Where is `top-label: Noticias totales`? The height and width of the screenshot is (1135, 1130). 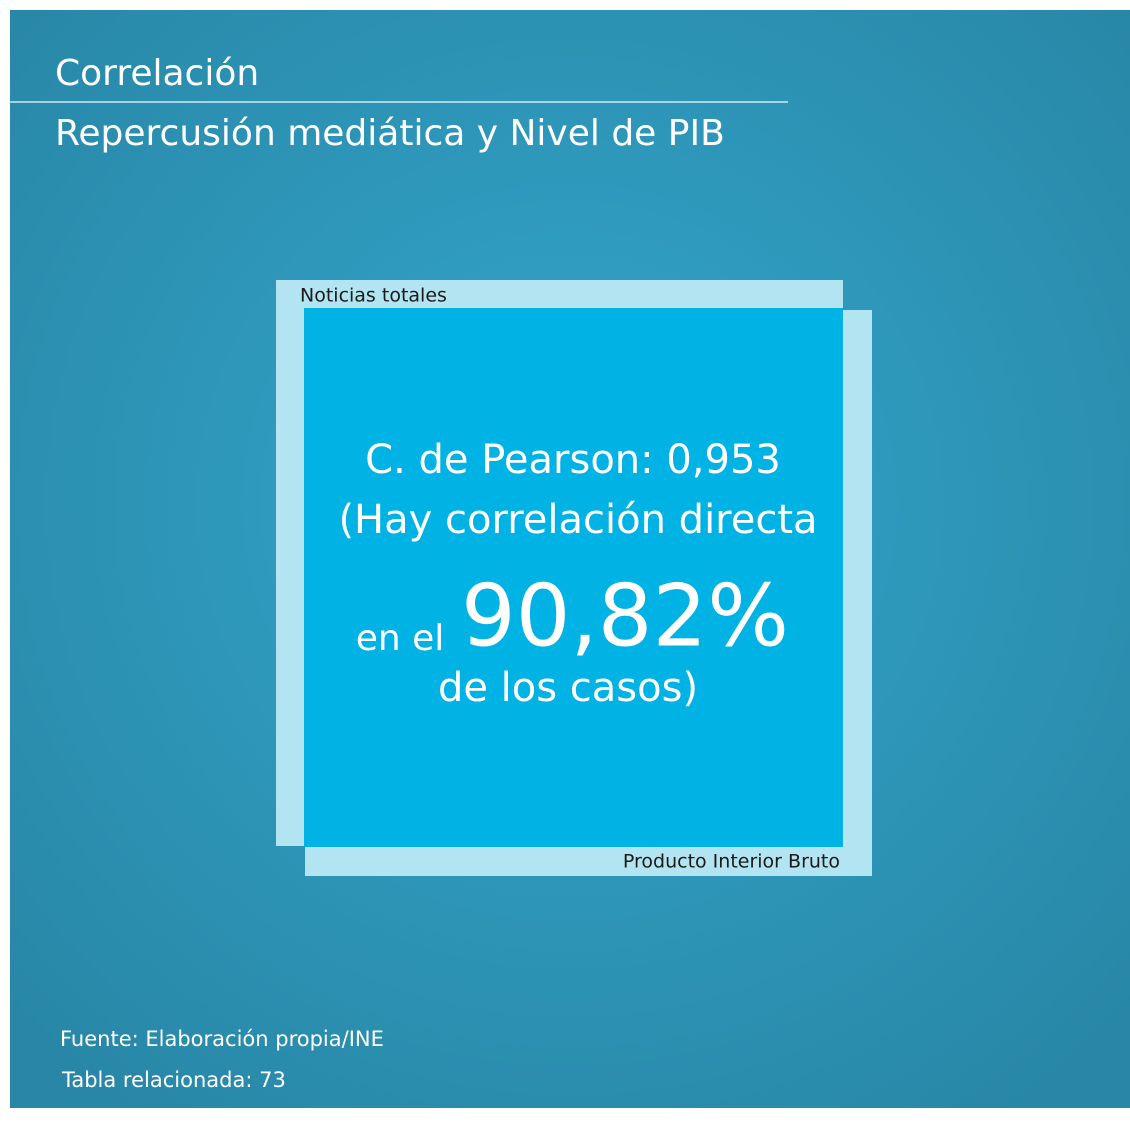 top-label: Noticias totales is located at coordinates (373, 296).